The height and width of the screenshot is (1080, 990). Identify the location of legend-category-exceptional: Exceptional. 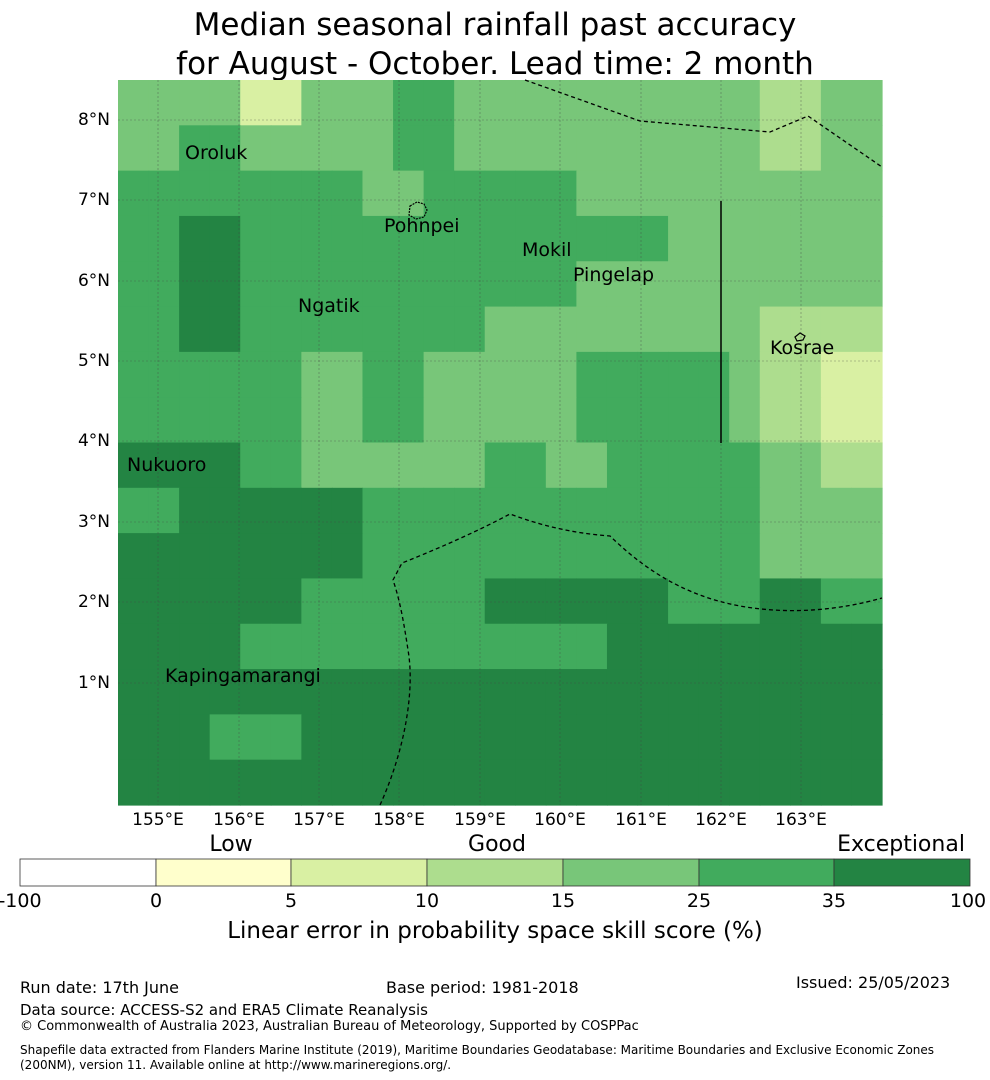
(901, 844).